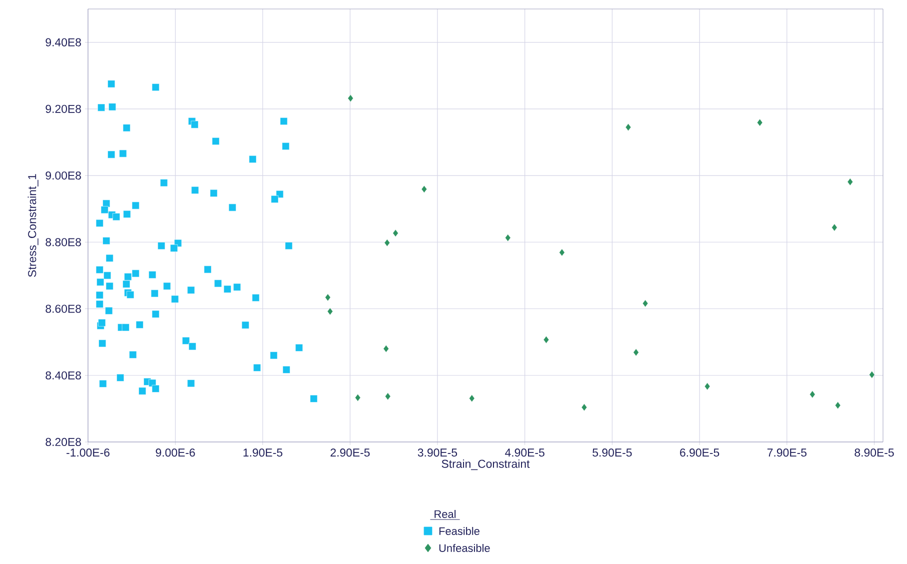 The image size is (907, 564). I want to click on legend-label: Unfeasible, so click(464, 548).